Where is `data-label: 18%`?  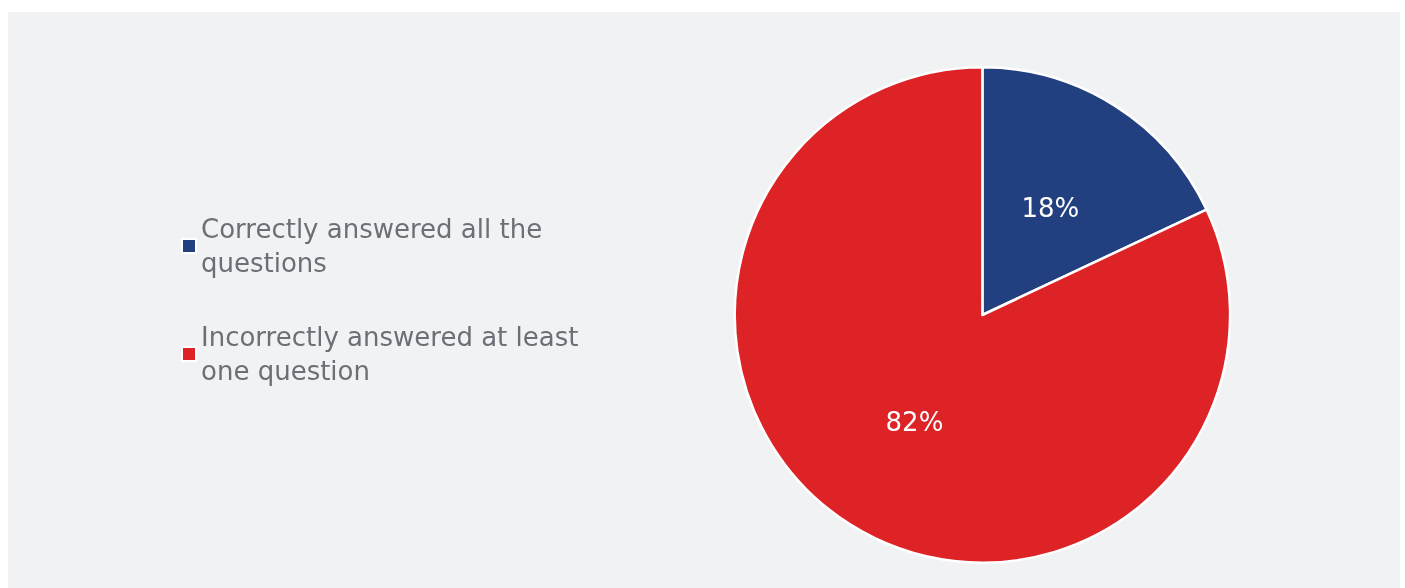
data-label: 18% is located at coordinates (1050, 207).